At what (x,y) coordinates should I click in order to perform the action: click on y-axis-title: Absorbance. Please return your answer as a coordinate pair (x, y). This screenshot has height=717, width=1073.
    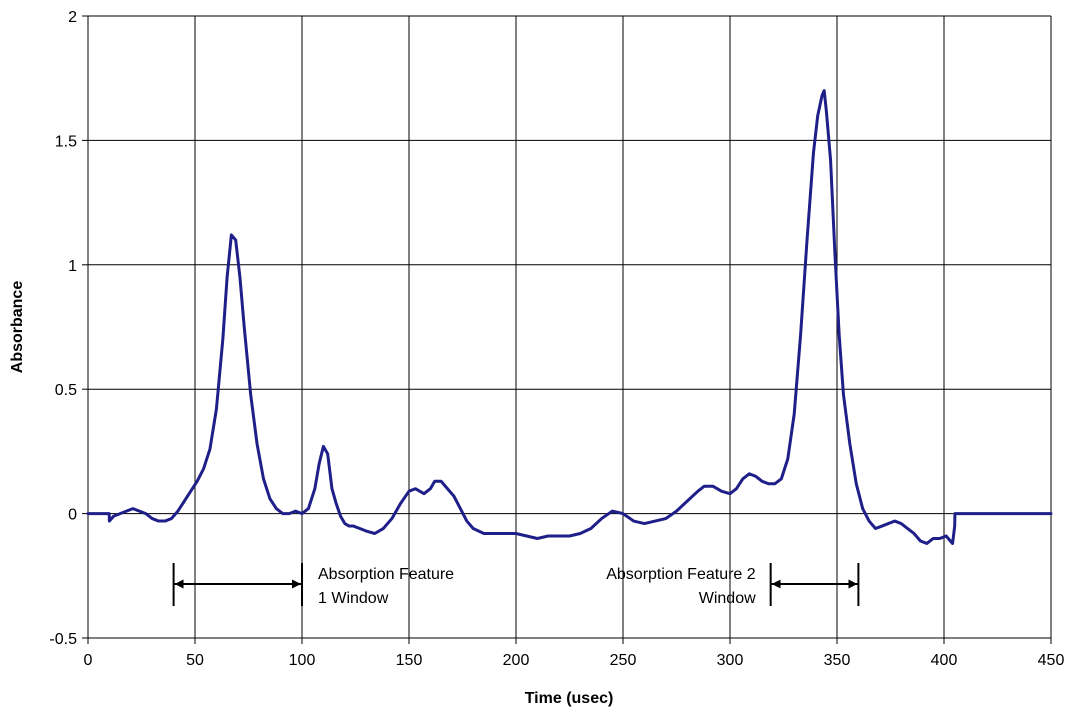
    Looking at the image, I should click on (17, 327).